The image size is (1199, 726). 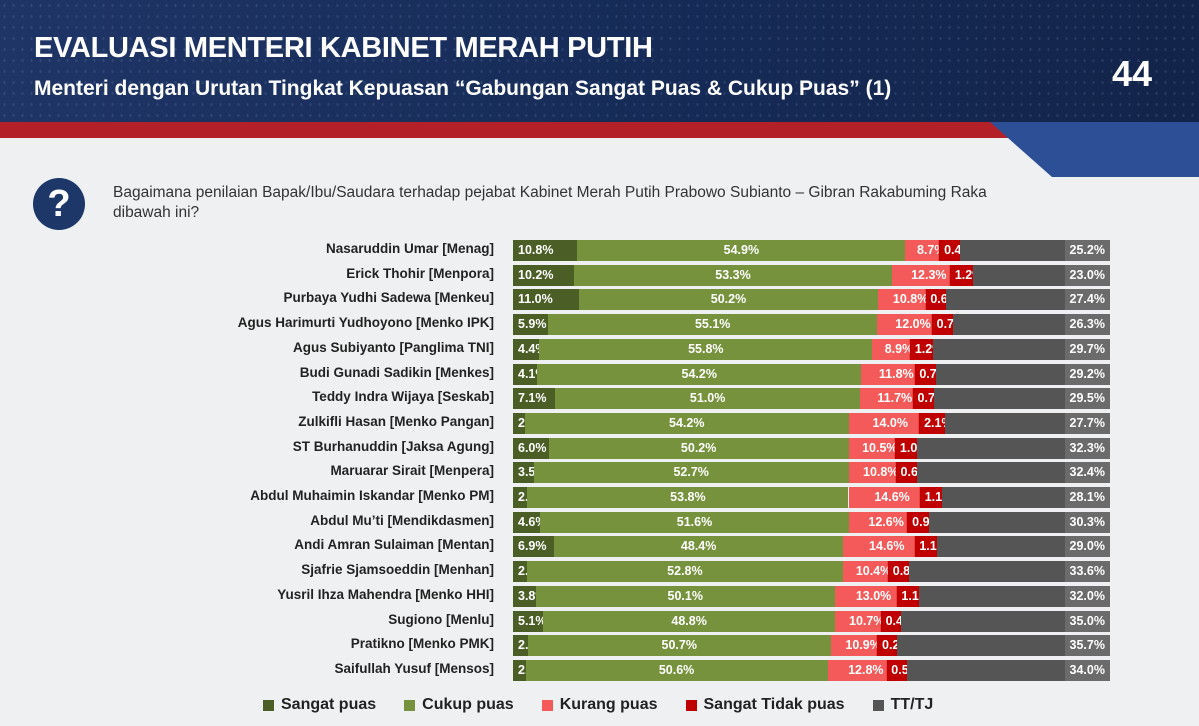 What do you see at coordinates (393, 347) in the screenshot?
I see `category-label: Agus Subiyanto [Panglima TNI]` at bounding box center [393, 347].